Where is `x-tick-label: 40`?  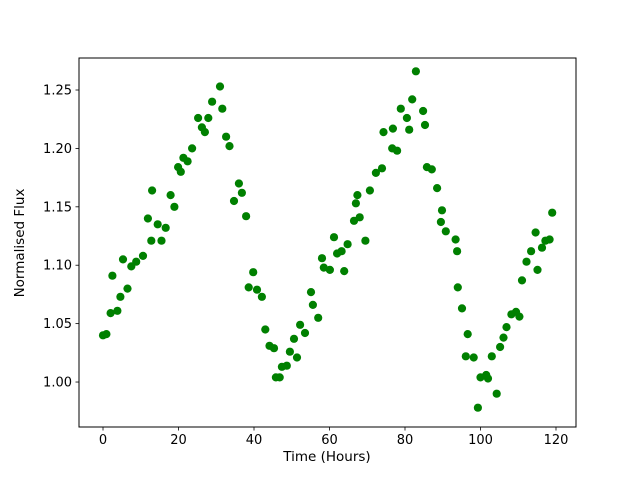
x-tick-label: 40 is located at coordinates (254, 440).